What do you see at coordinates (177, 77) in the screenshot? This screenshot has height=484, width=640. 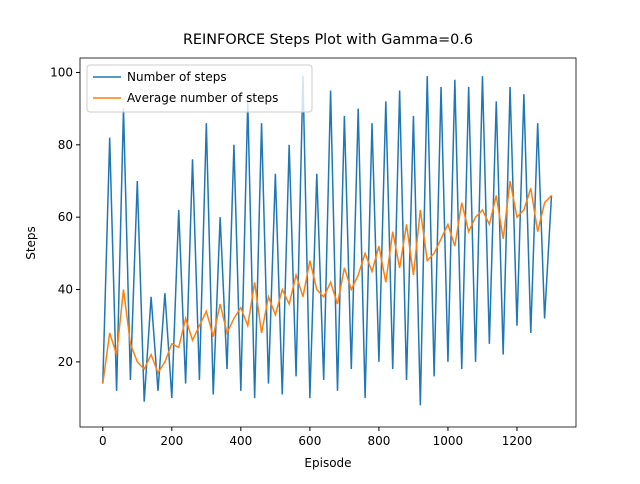 I see `legend-label: Number of steps` at bounding box center [177, 77].